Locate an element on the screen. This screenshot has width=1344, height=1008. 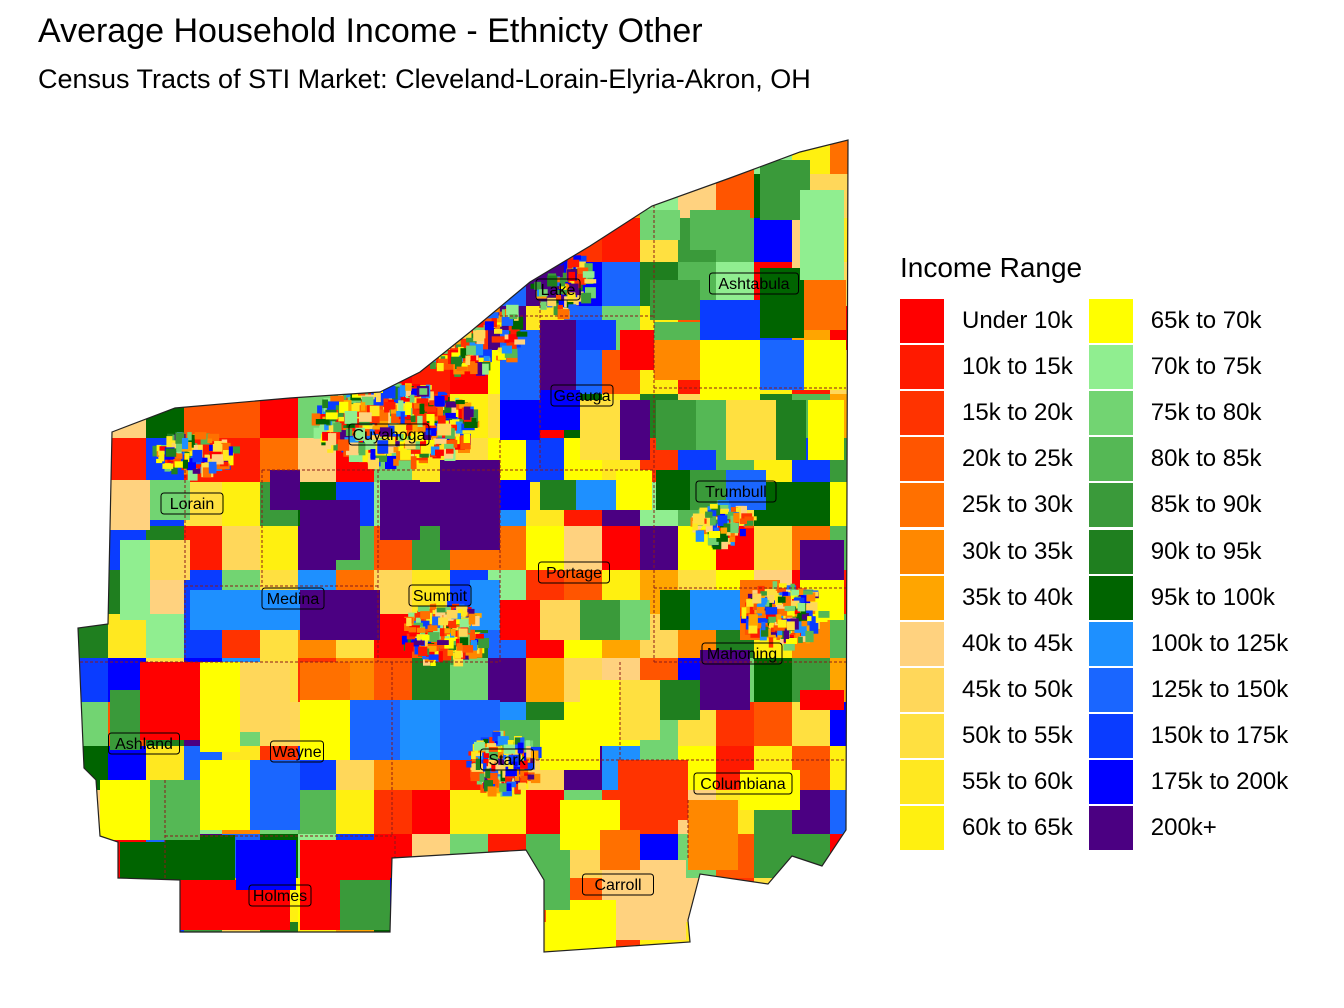
county-label-text: Stark is located at coordinates (507, 760).